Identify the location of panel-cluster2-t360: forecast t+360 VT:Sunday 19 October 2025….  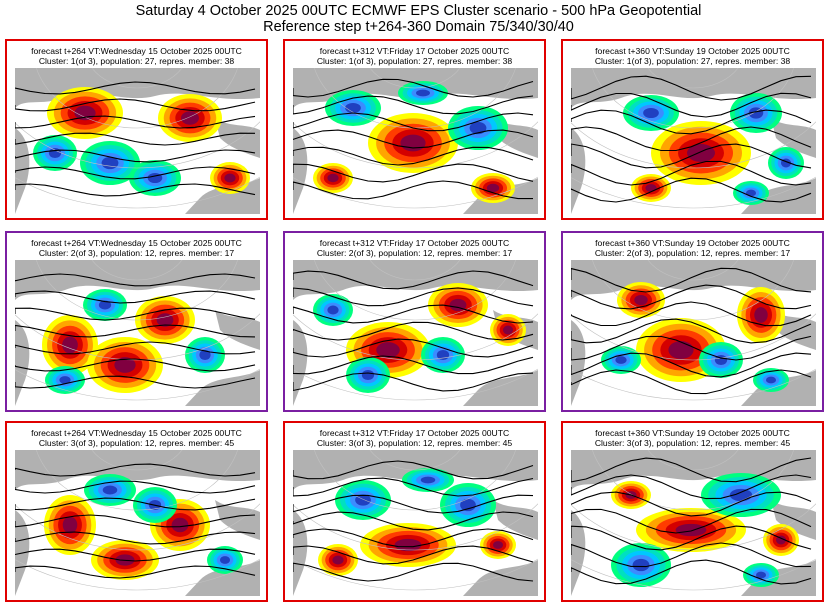
(692, 321).